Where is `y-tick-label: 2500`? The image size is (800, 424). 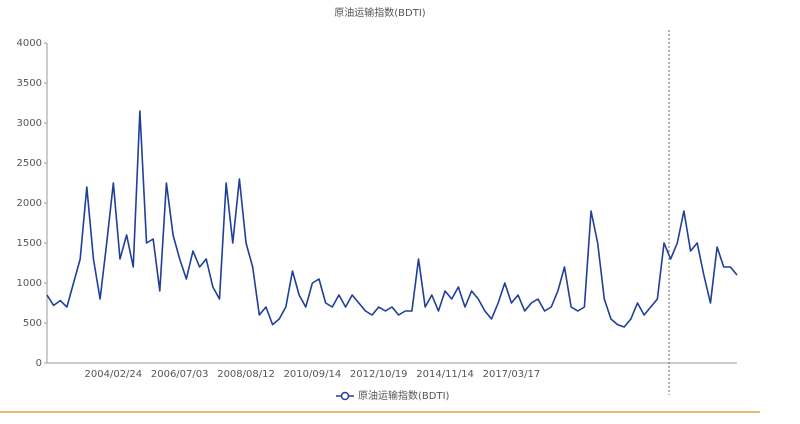 y-tick-label: 2500 is located at coordinates (29, 163).